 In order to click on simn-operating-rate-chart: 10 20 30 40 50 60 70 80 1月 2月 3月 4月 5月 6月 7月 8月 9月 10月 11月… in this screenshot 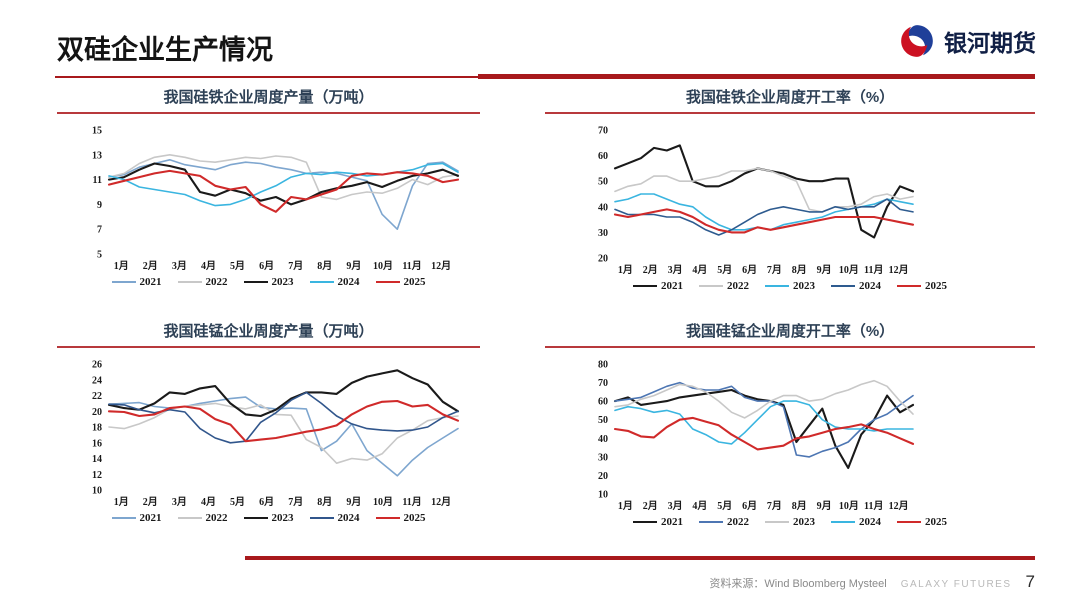, I will do `click(756, 436)`.